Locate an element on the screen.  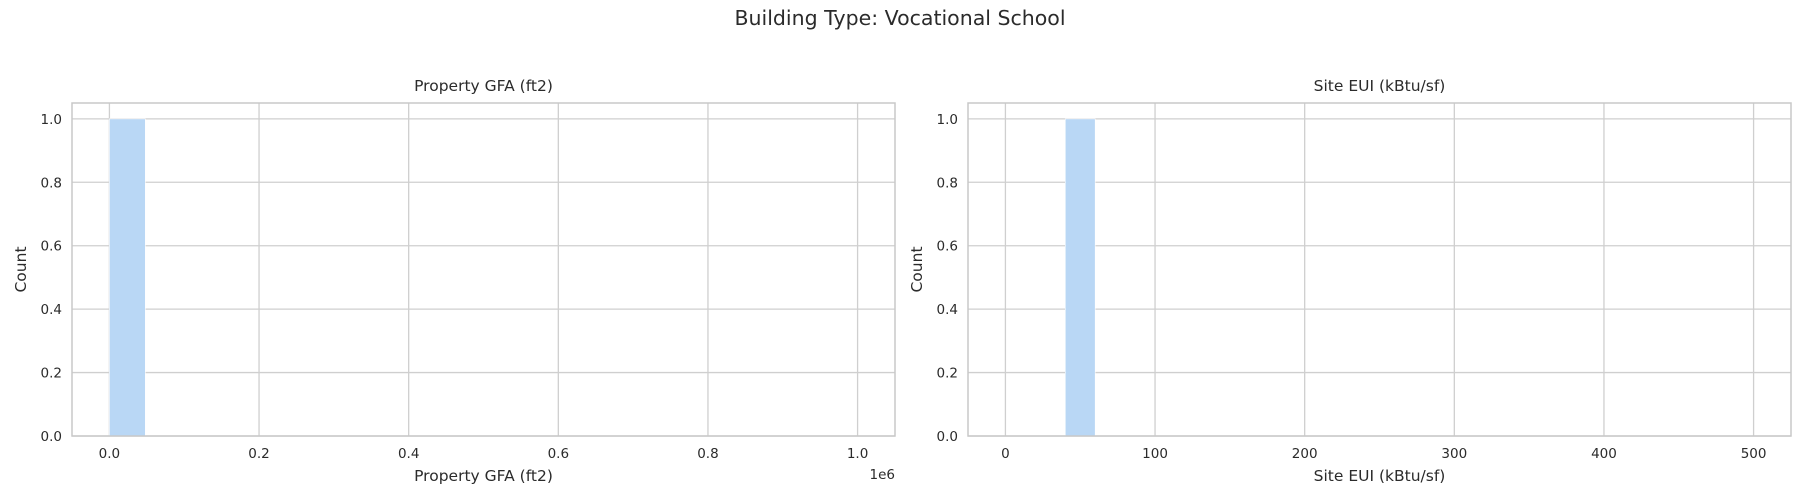
x-tick-label: 0 is located at coordinates (1005, 454).